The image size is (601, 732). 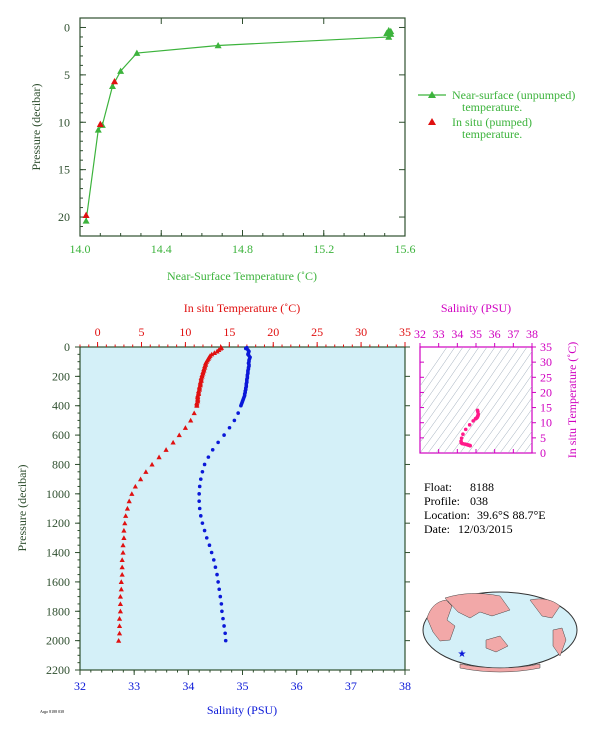 I want to click on pressure-tick-label: 1400, so click(x=58, y=553).